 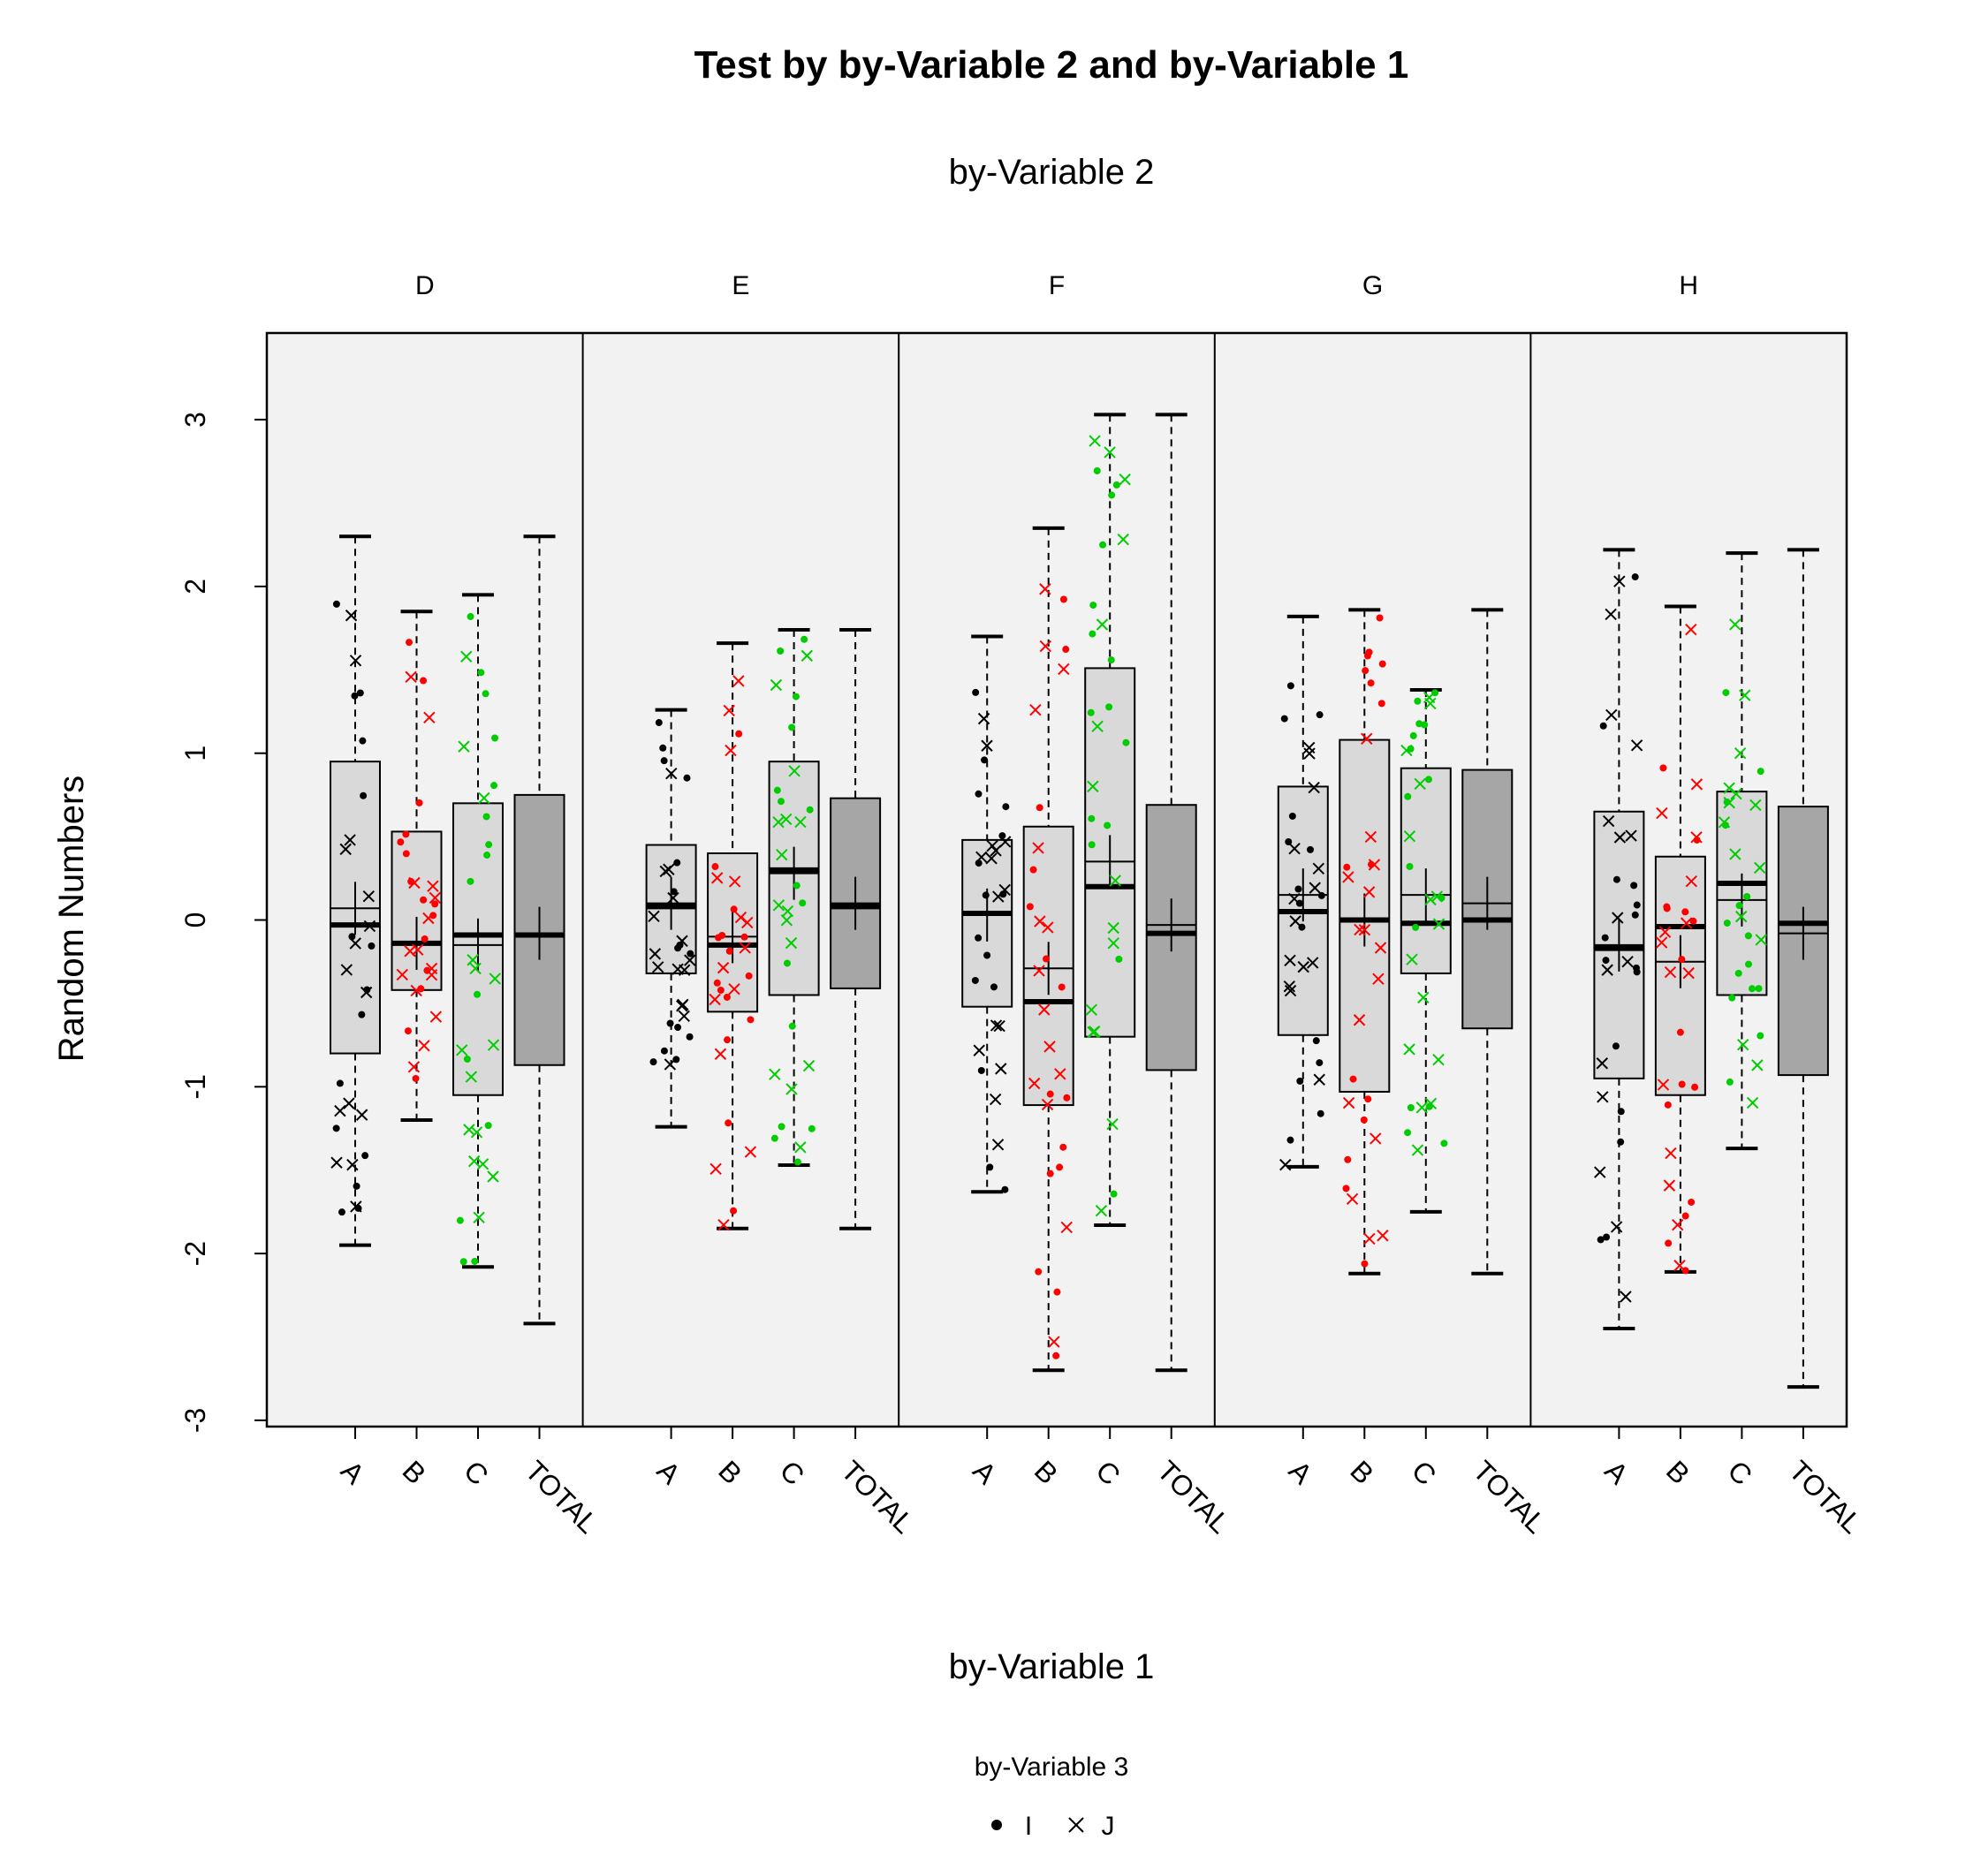 What do you see at coordinates (195, 1420) in the screenshot?
I see `y-tick-label: -3` at bounding box center [195, 1420].